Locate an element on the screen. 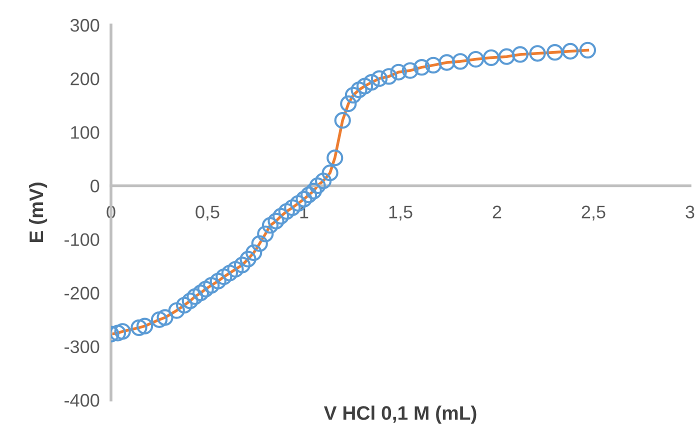 Image resolution: width=698 pixels, height=437 pixels. y-tick-label: 200 is located at coordinates (85, 79).